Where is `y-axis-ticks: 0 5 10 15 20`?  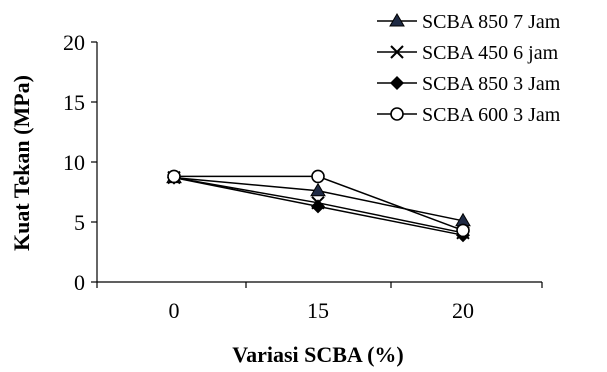 y-axis-ticks: 0 5 10 15 20 is located at coordinates (80, 162).